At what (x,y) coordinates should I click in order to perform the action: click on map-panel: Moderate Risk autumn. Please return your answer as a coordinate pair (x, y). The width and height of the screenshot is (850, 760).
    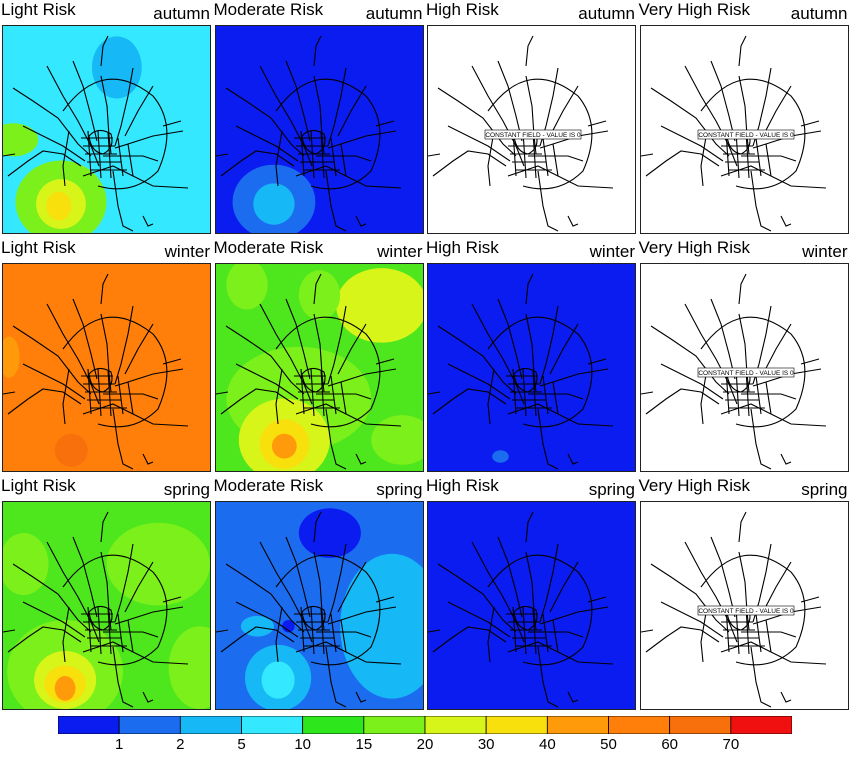
    Looking at the image, I should click on (319, 119).